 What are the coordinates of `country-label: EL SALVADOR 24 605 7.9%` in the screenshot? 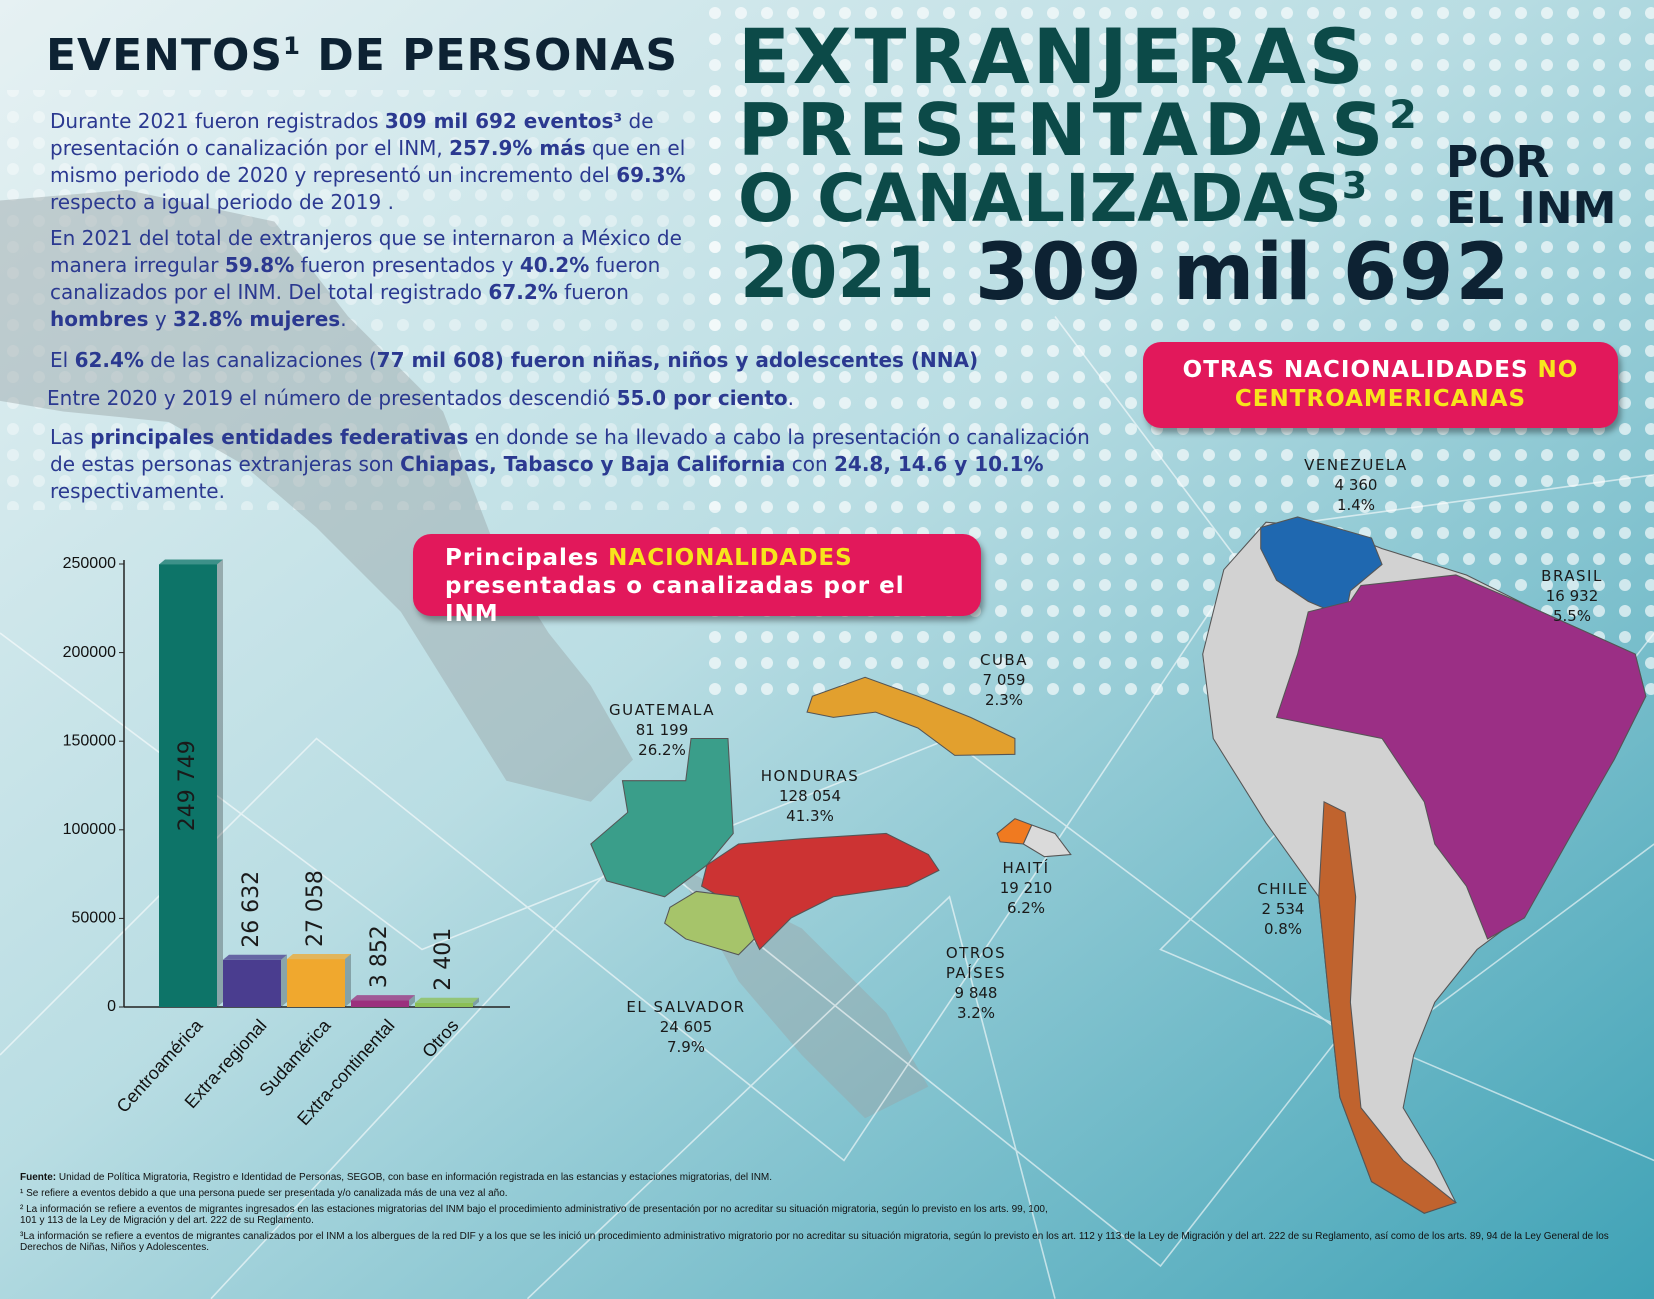 It's located at (686, 1027).